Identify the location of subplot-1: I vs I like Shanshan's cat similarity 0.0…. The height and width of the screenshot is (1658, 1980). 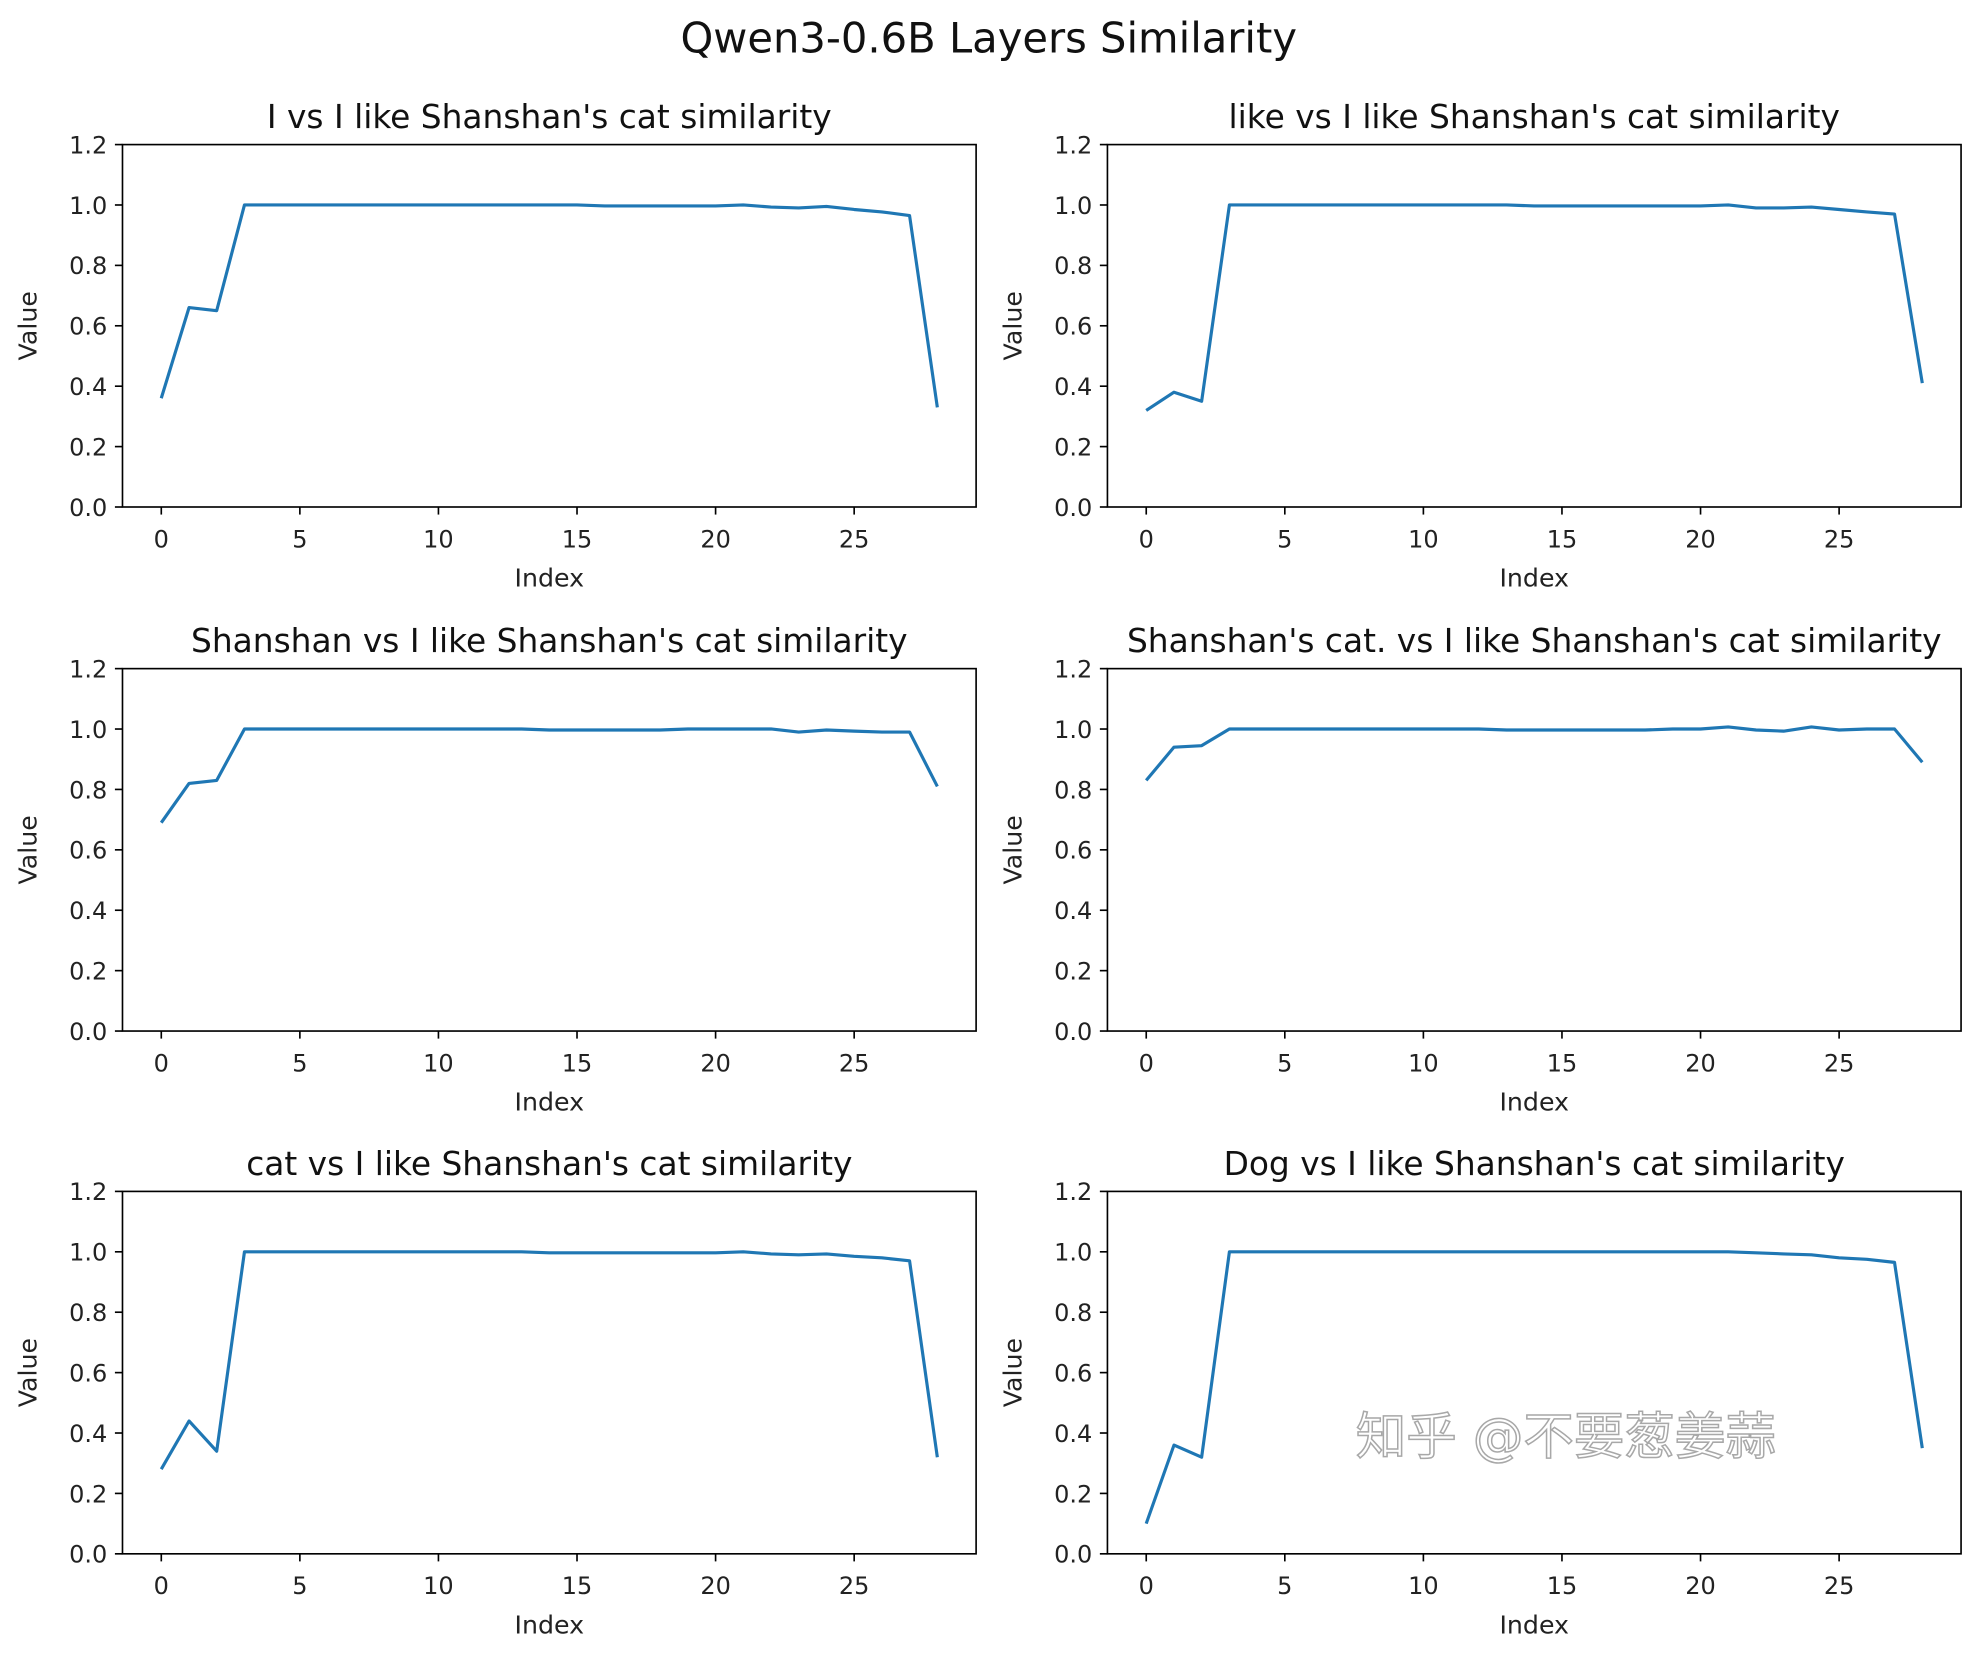
(495, 345).